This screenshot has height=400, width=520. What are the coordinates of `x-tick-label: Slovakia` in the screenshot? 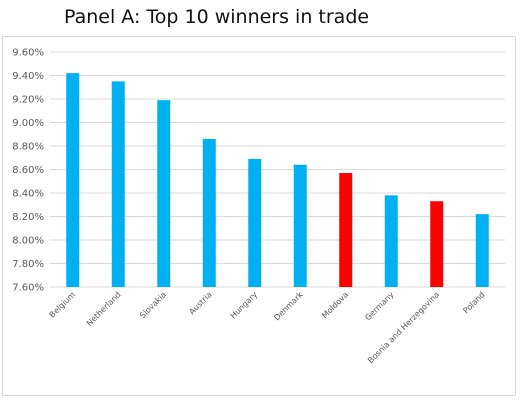 It's located at (153, 305).